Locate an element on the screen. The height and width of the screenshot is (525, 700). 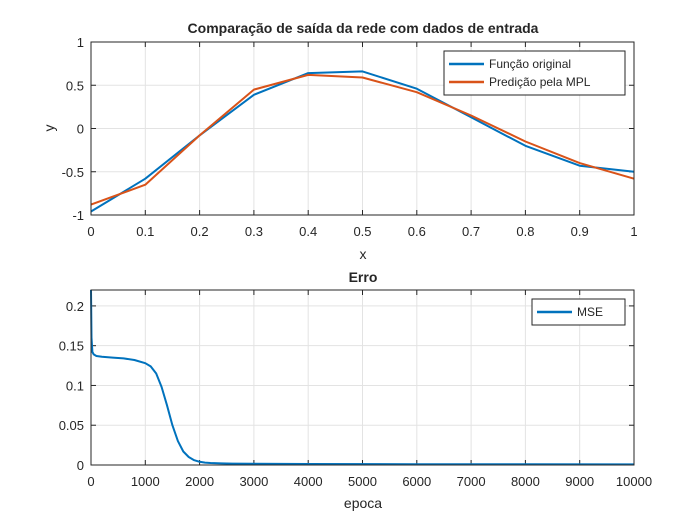
top-x-tick-label: 0.1 is located at coordinates (145, 231).